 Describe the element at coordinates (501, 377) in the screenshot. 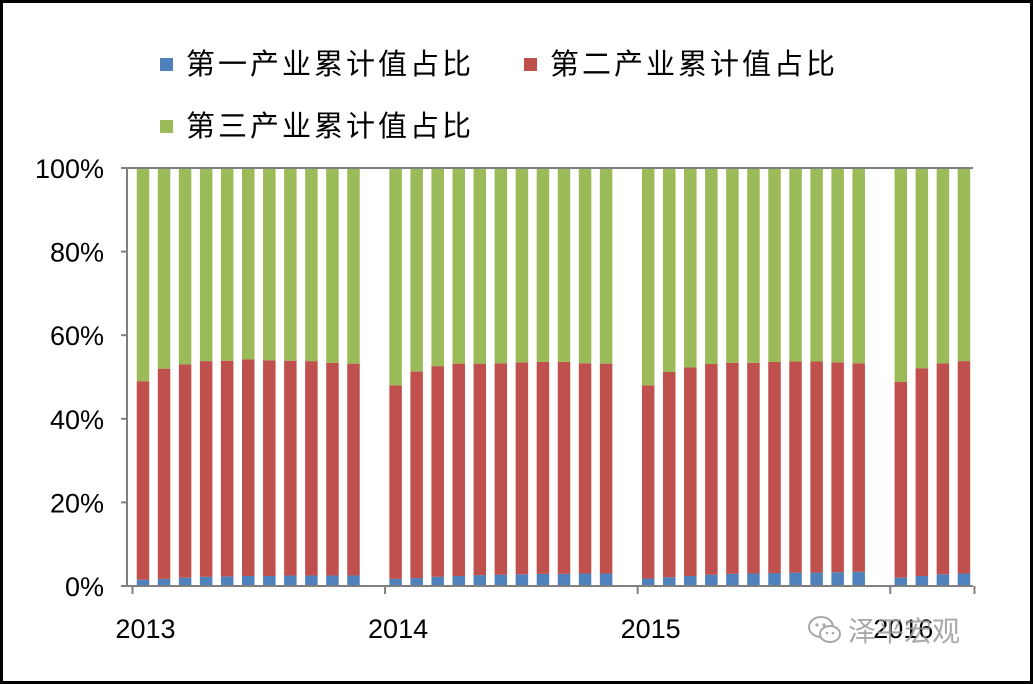

I see `bar-group-2014` at that location.